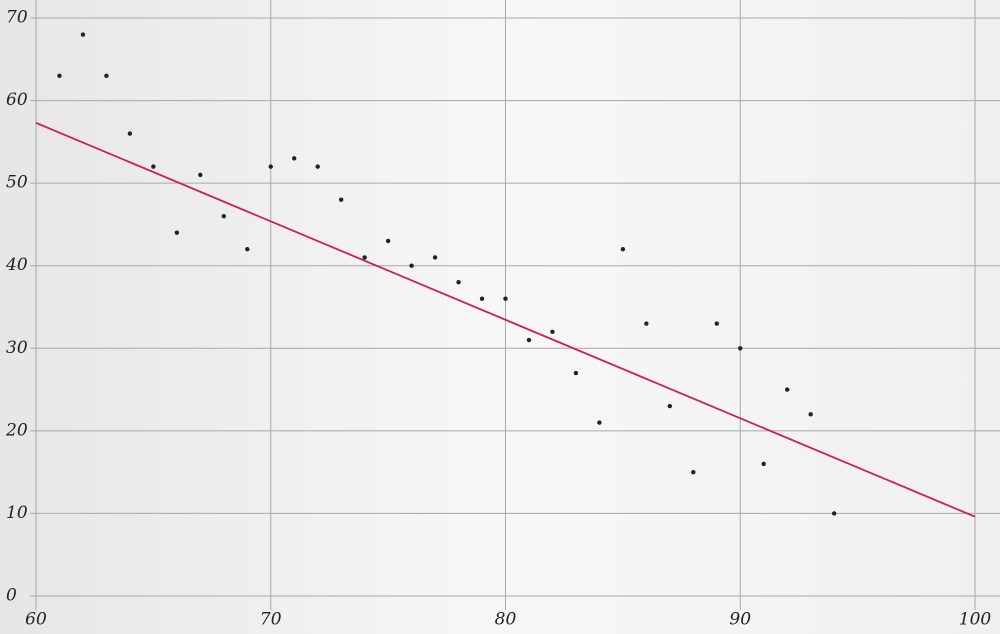  Describe the element at coordinates (975, 620) in the screenshot. I see `x-tick-label: 100` at that location.